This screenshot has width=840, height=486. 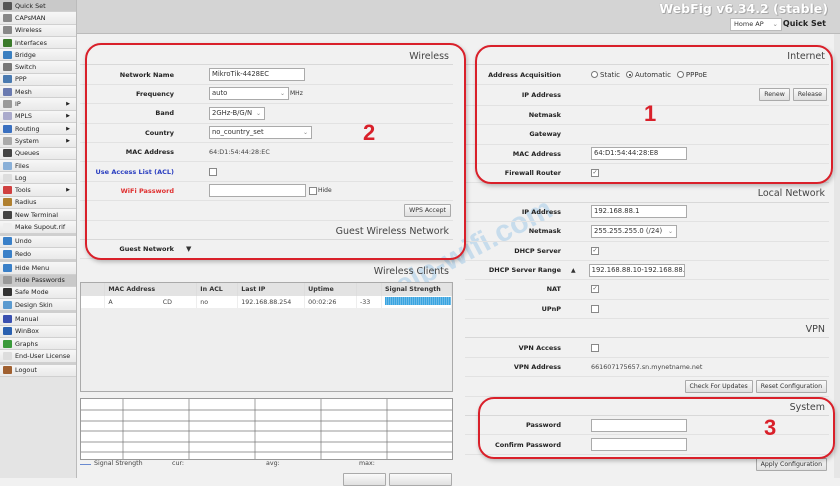 What do you see at coordinates (38, 43) in the screenshot?
I see `sidebar-item-interfaces: Interfaces` at bounding box center [38, 43].